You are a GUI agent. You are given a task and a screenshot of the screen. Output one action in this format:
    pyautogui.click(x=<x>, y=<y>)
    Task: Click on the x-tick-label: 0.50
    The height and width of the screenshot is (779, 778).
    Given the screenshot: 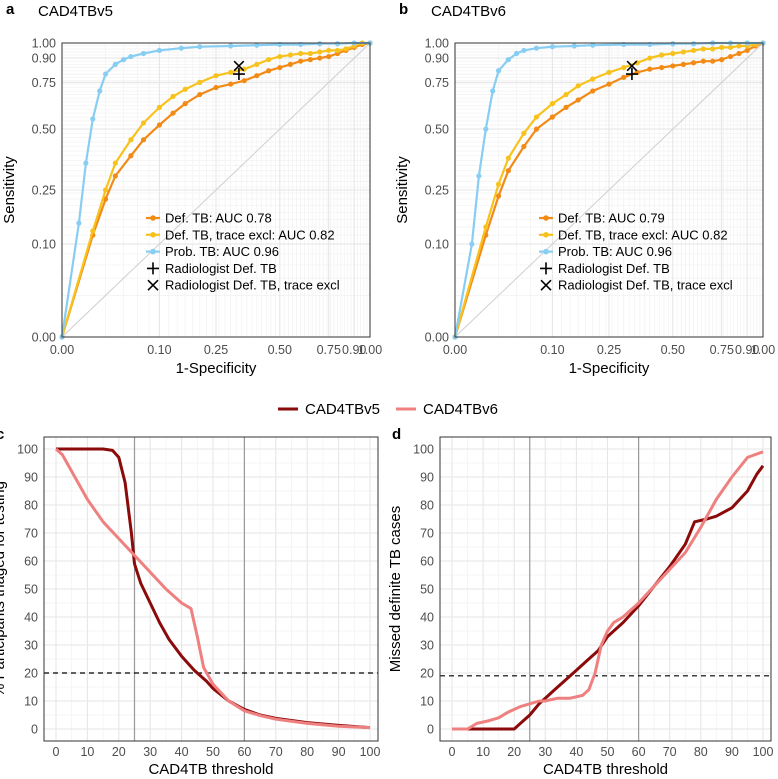 What is the action you would take?
    pyautogui.click(x=673, y=350)
    